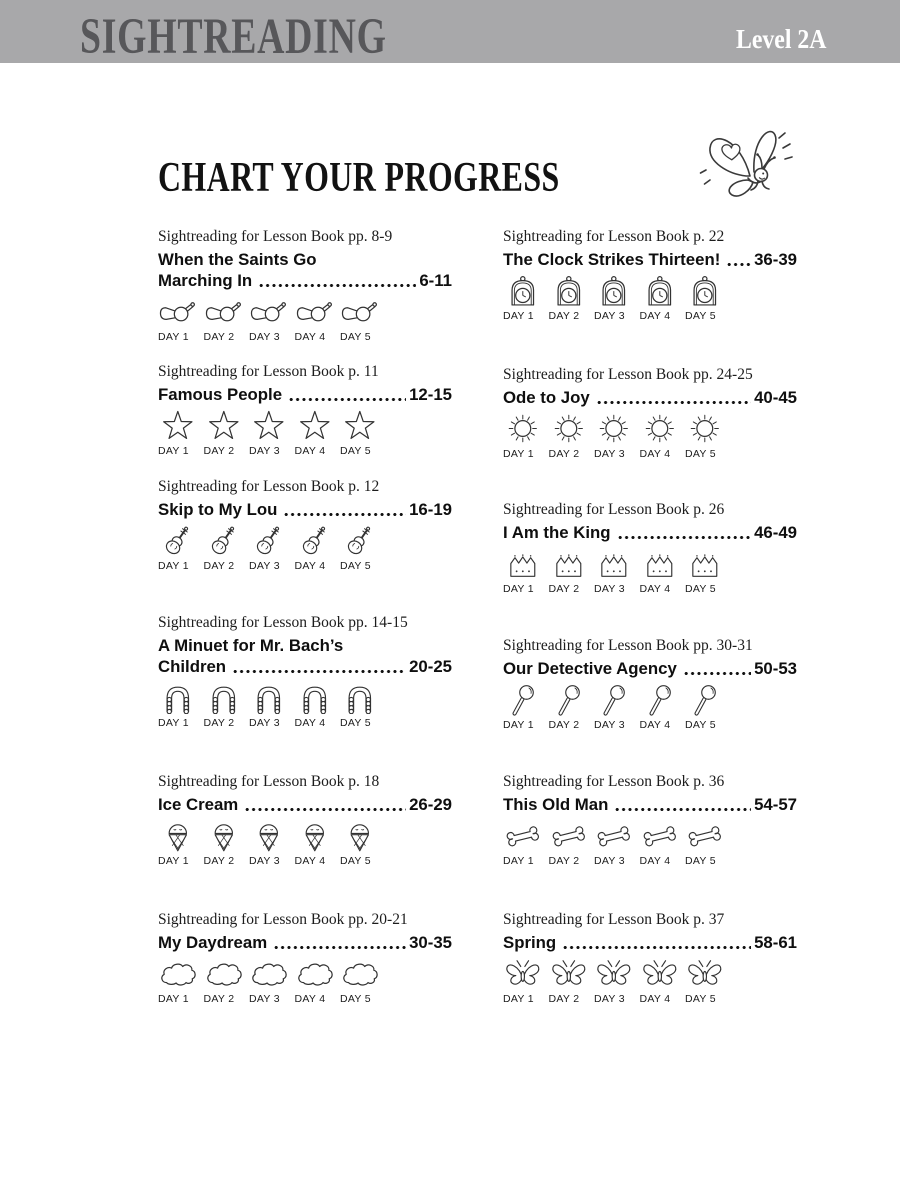  Describe the element at coordinates (775, 942) in the screenshot. I see `page-range: 58-61` at that location.